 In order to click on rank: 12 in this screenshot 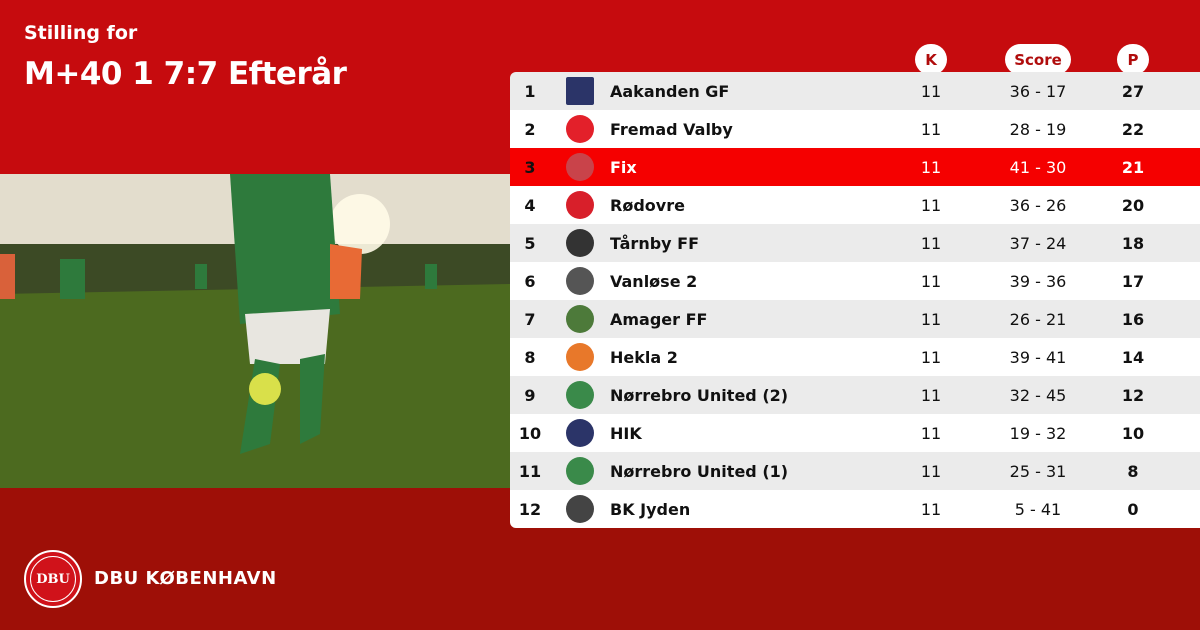, I will do `click(530, 509)`.